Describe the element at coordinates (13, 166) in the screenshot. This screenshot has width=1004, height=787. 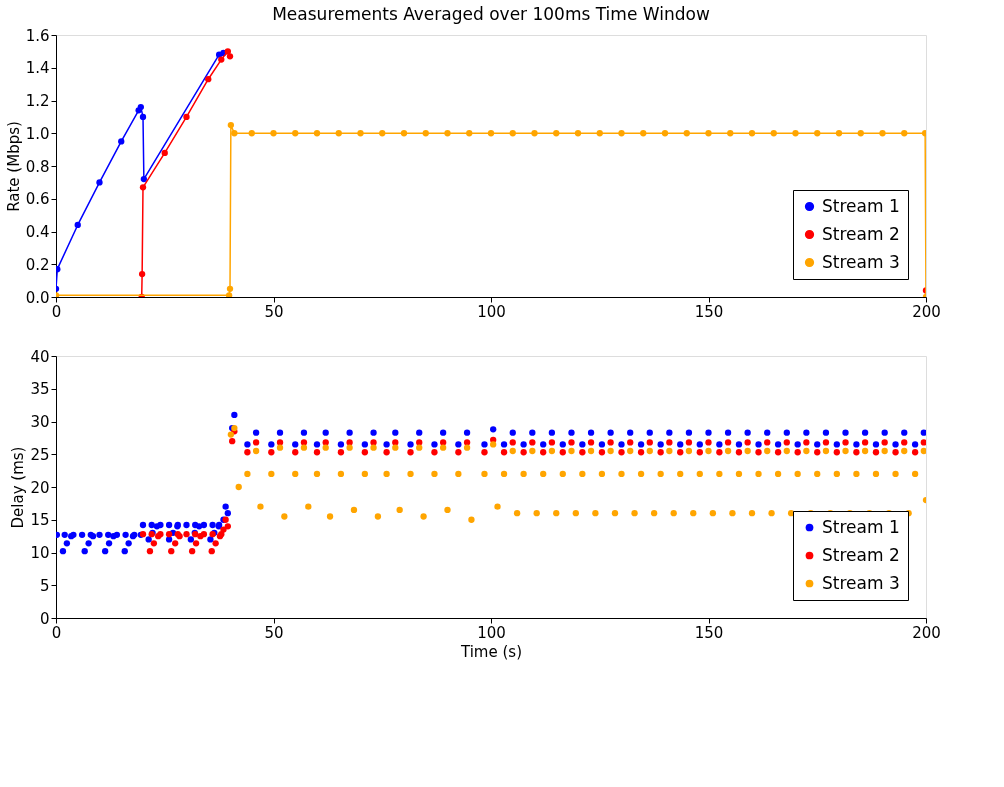
I see `y-axis-title: Rate (Mbps)` at that location.